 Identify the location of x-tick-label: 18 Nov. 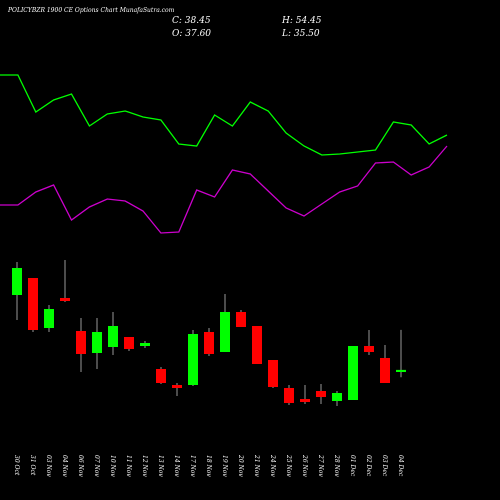
(208, 466).